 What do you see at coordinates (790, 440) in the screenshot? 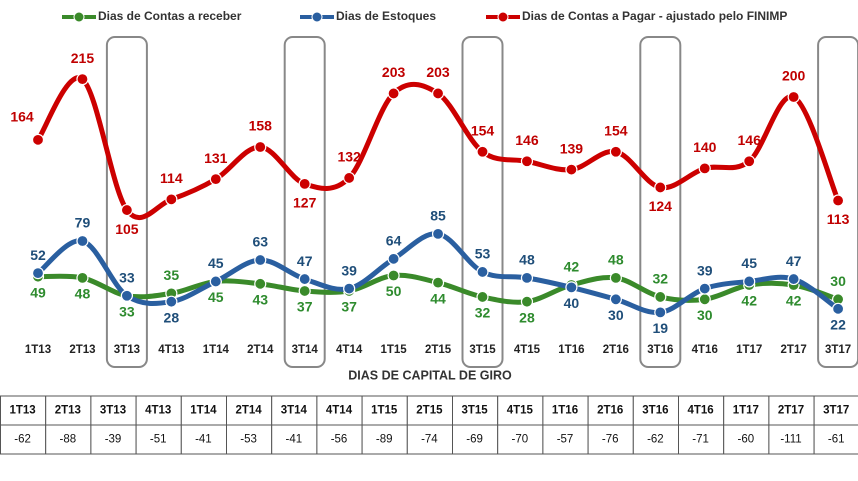
I see `table-value: -111` at bounding box center [790, 440].